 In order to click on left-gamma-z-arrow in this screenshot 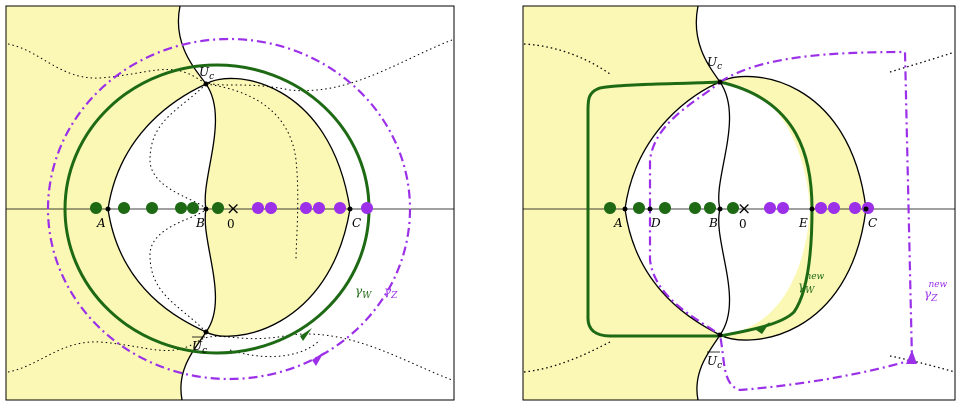, I will do `click(318, 359)`.